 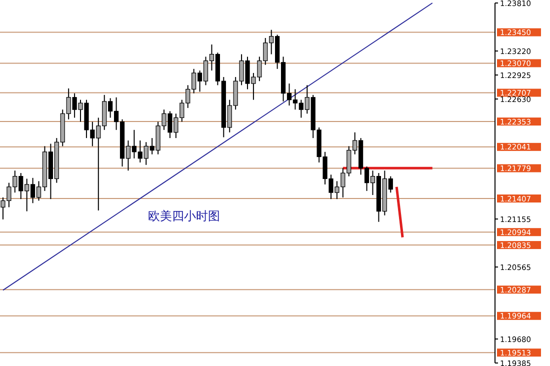 What do you see at coordinates (184, 216) in the screenshot?
I see `annotation: 欧美四小时图` at bounding box center [184, 216].